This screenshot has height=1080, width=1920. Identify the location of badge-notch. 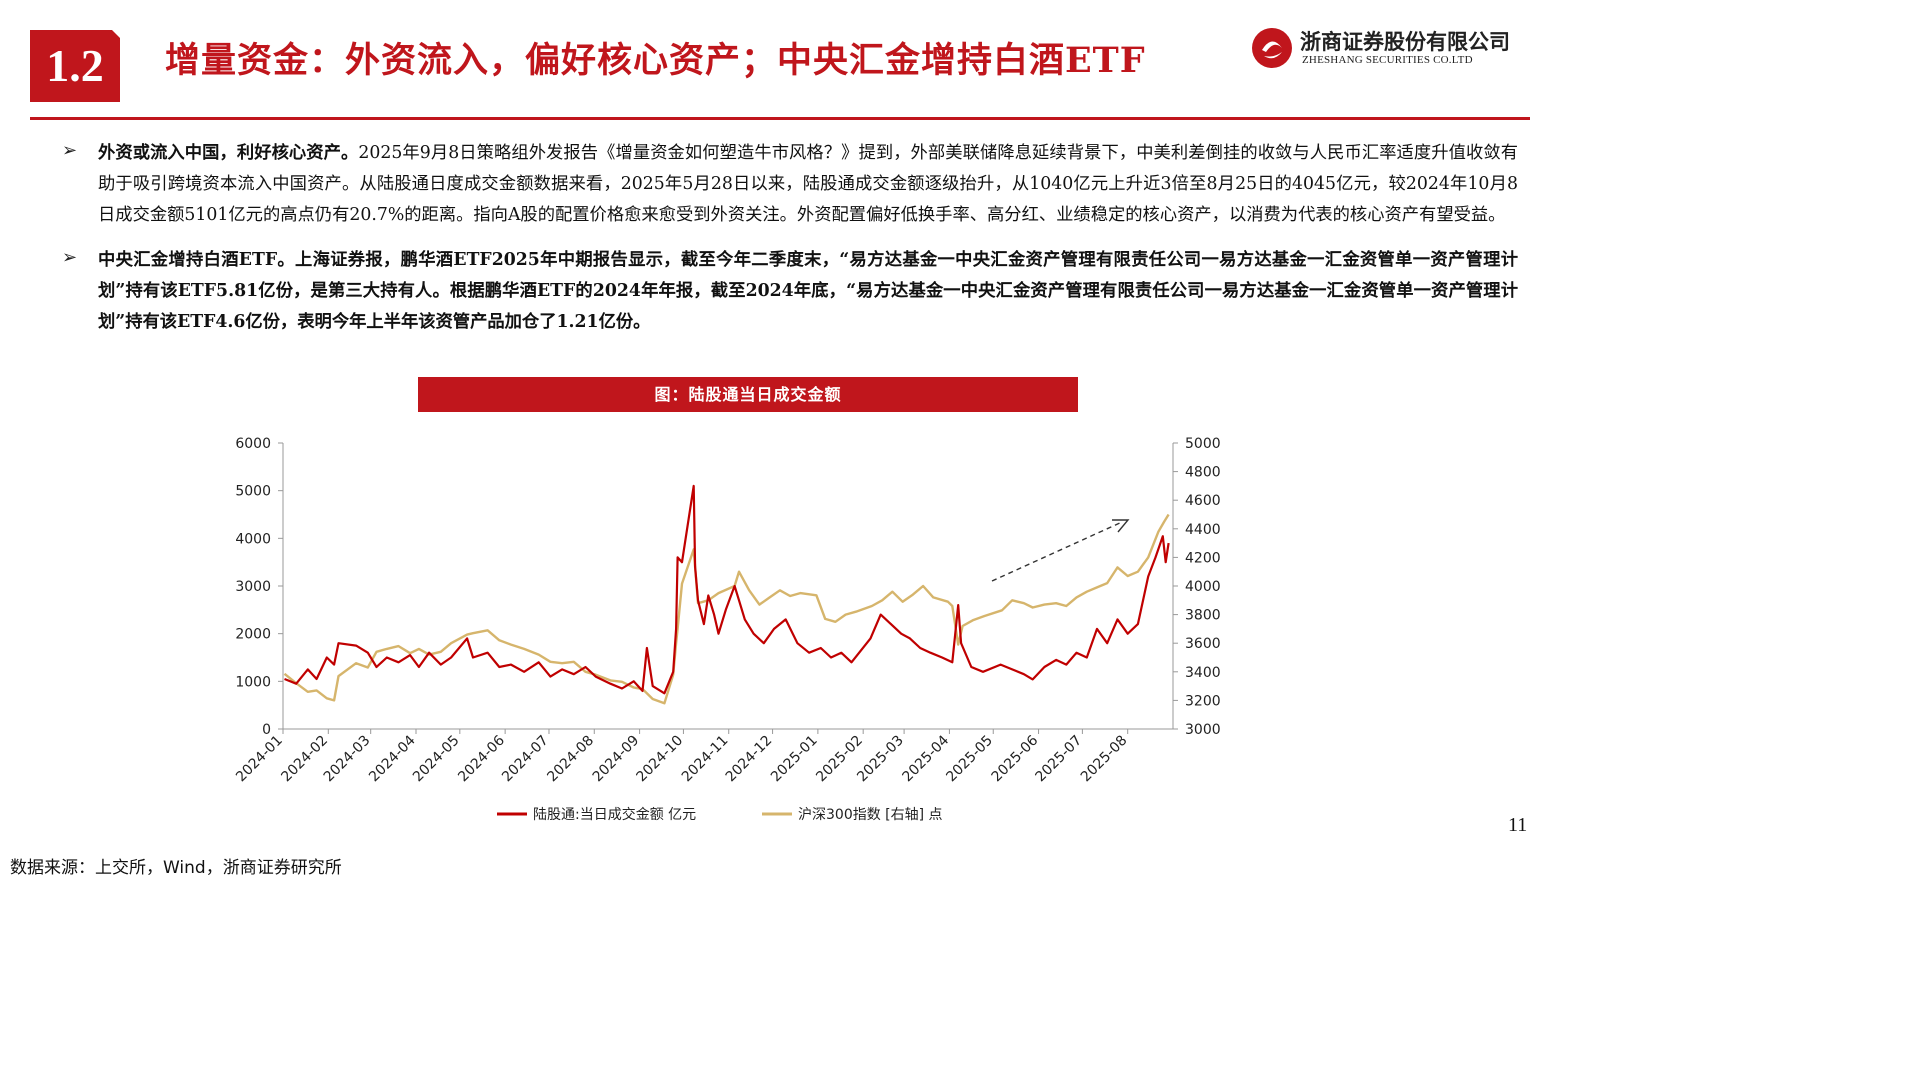
(118, 36).